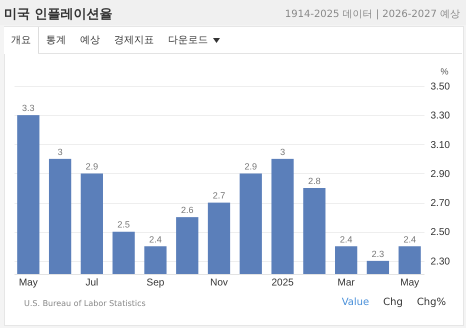 This screenshot has height=328, width=466. What do you see at coordinates (372, 14) in the screenshot?
I see `chart-subtitle: 1914-2025 데이터 | 2026-2027 예상` at bounding box center [372, 14].